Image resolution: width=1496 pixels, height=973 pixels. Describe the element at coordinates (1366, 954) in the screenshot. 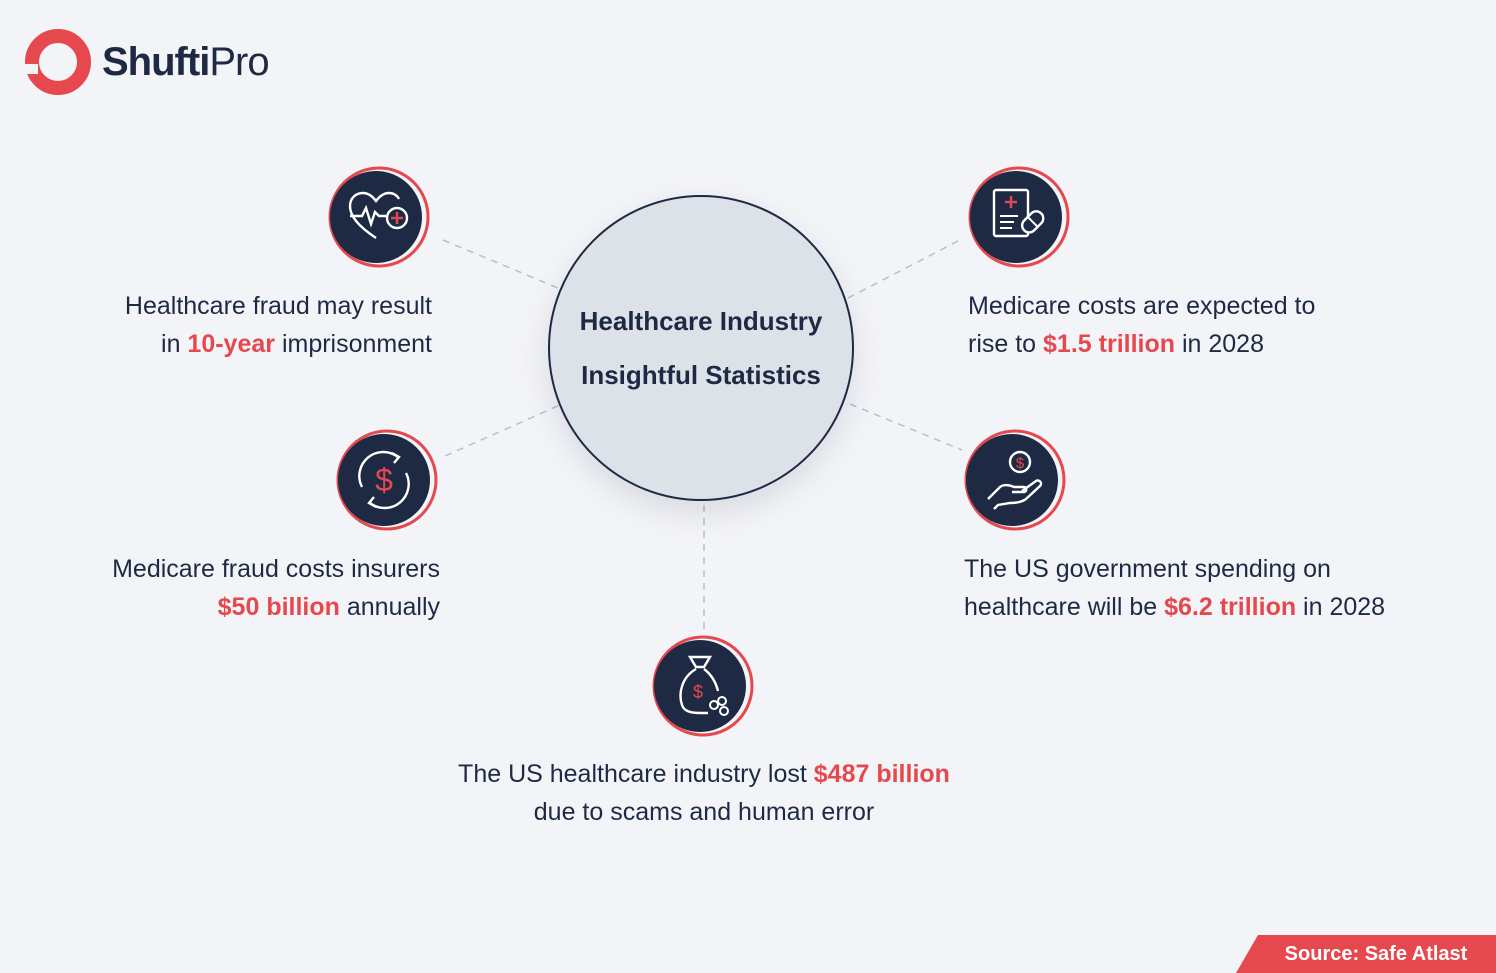

I see `source-badge: Source: Safe Atlast` at that location.